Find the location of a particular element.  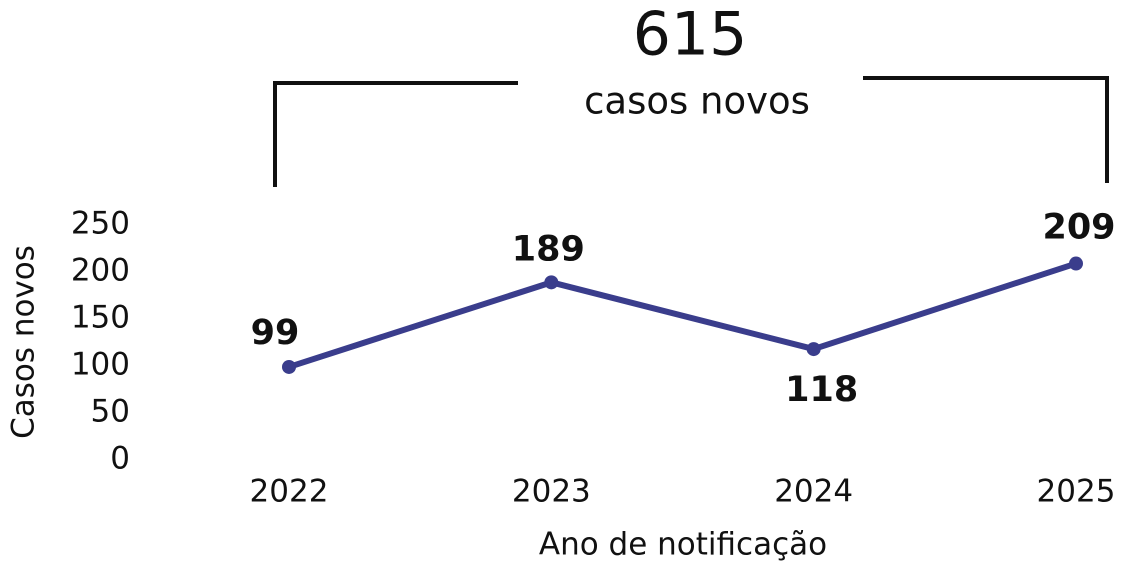

x-axis-title: Ano de notificação is located at coordinates (683, 545).